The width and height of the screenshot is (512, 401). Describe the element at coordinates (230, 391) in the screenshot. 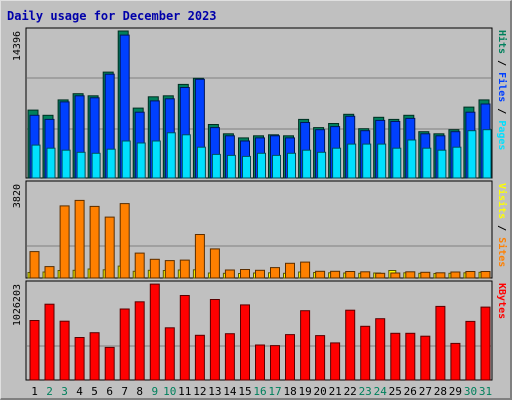

I see `x-tick-label: 14` at that location.